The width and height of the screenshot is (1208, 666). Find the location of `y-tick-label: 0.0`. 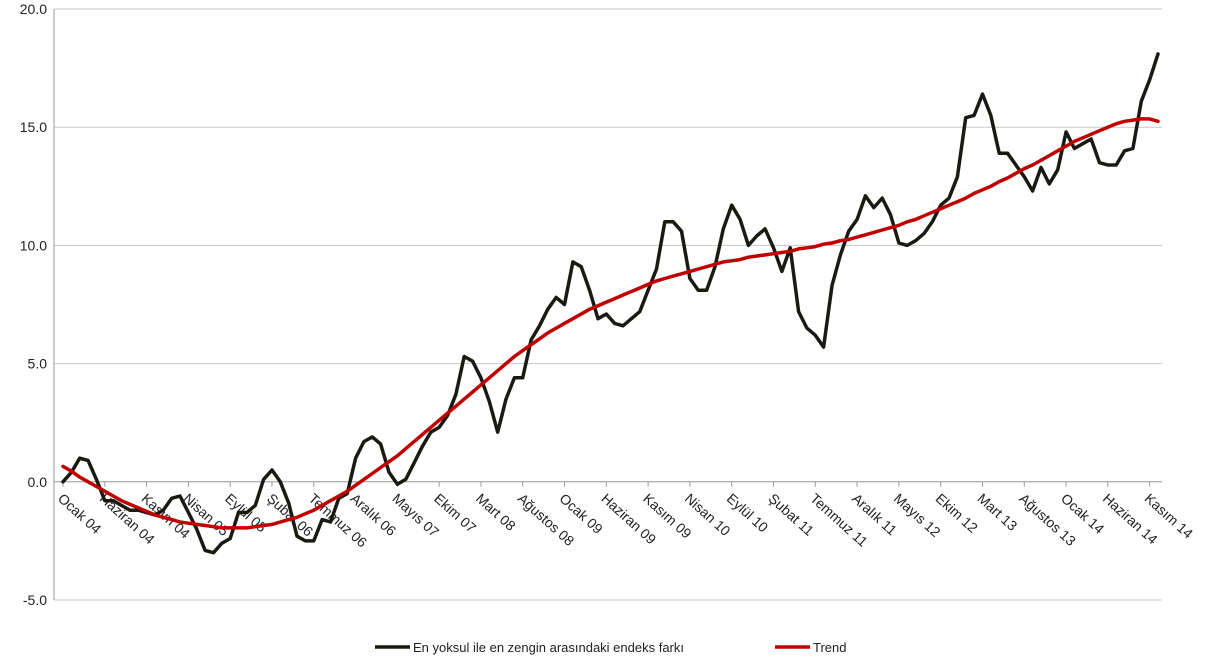

y-tick-label: 0.0 is located at coordinates (38, 482).